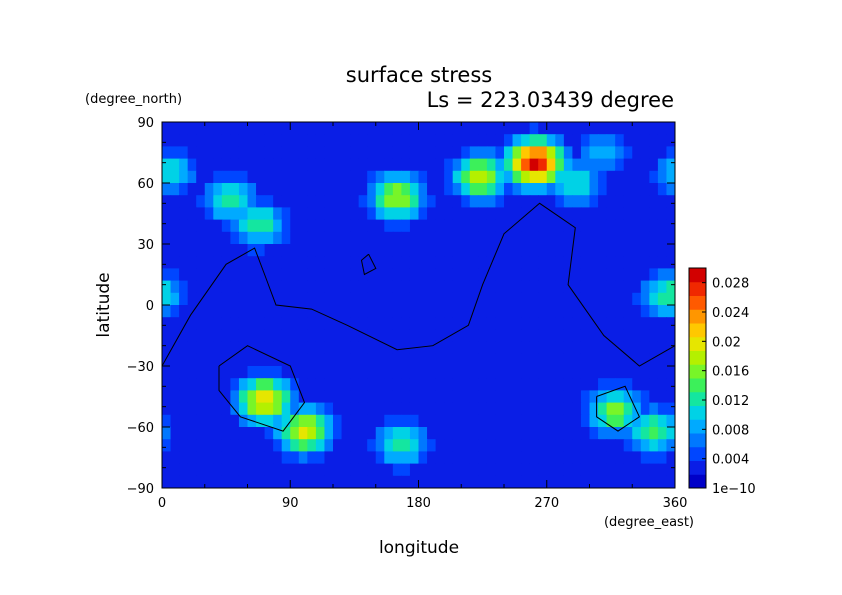 The width and height of the screenshot is (842, 595). I want to click on x-unit-label: (degree_east), so click(649, 522).